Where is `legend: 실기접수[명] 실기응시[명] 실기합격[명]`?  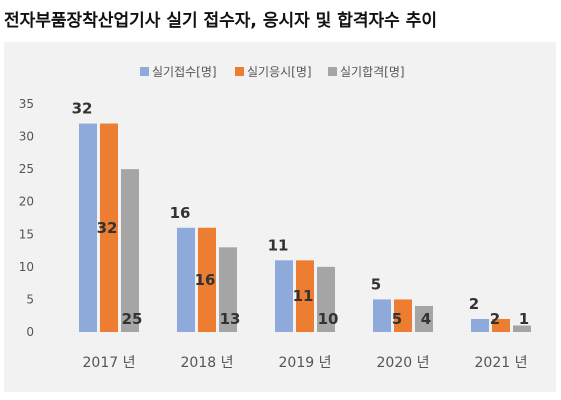 legend: 실기접수[명] 실기응시[명] 실기합격[명] is located at coordinates (272, 72).